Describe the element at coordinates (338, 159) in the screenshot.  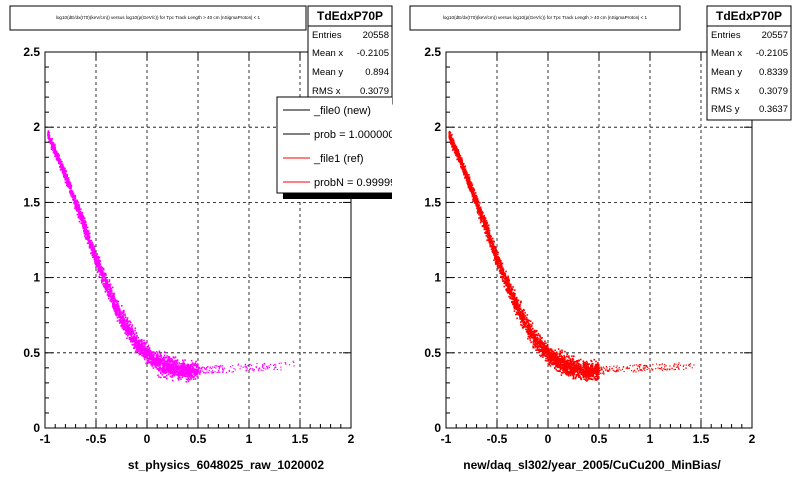
I see `legend-entry-ref: _file1 (ref)` at that location.